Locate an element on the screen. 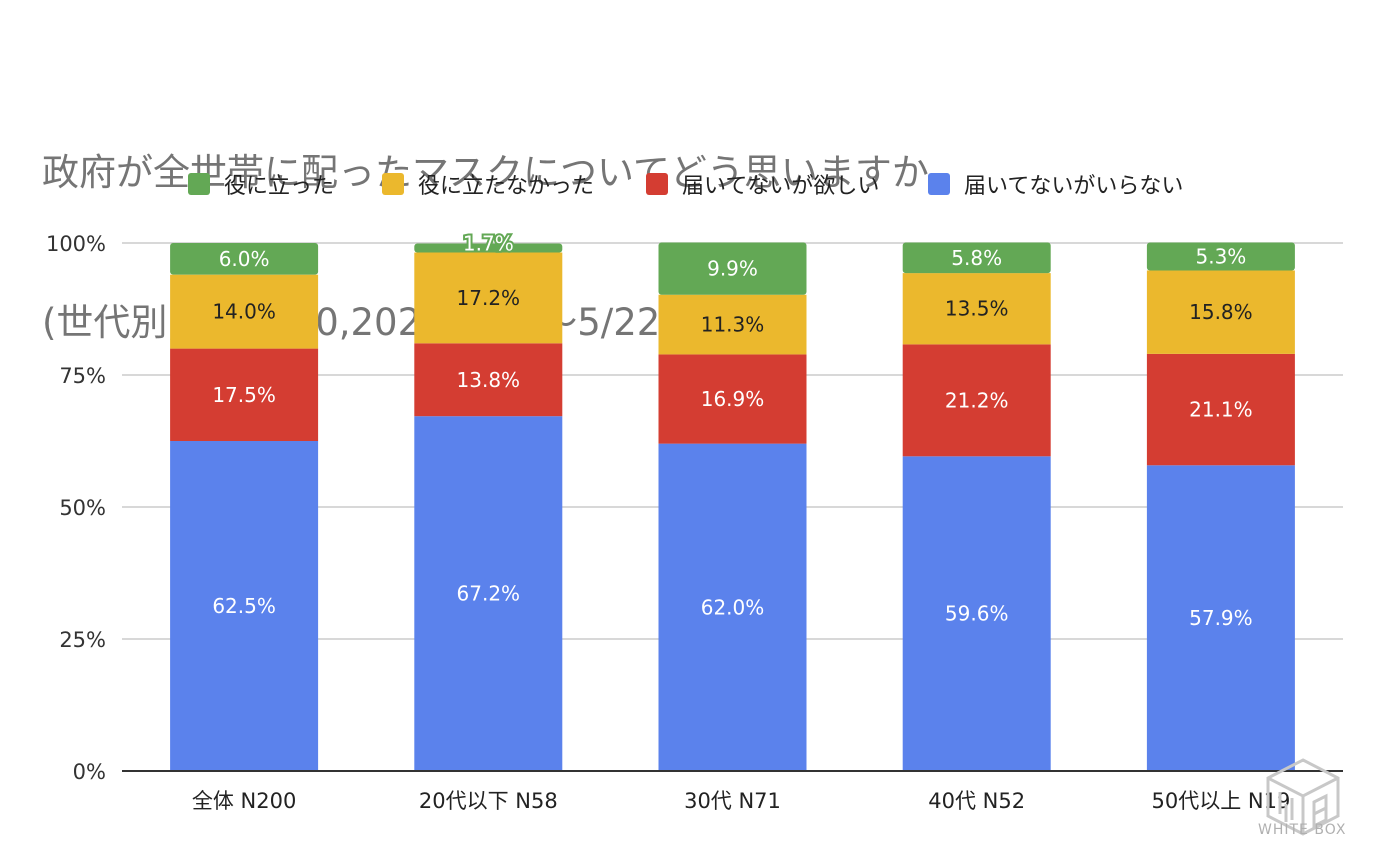 The width and height of the screenshot is (1385, 856). x-tick-label: 30代 N71 is located at coordinates (732, 801).